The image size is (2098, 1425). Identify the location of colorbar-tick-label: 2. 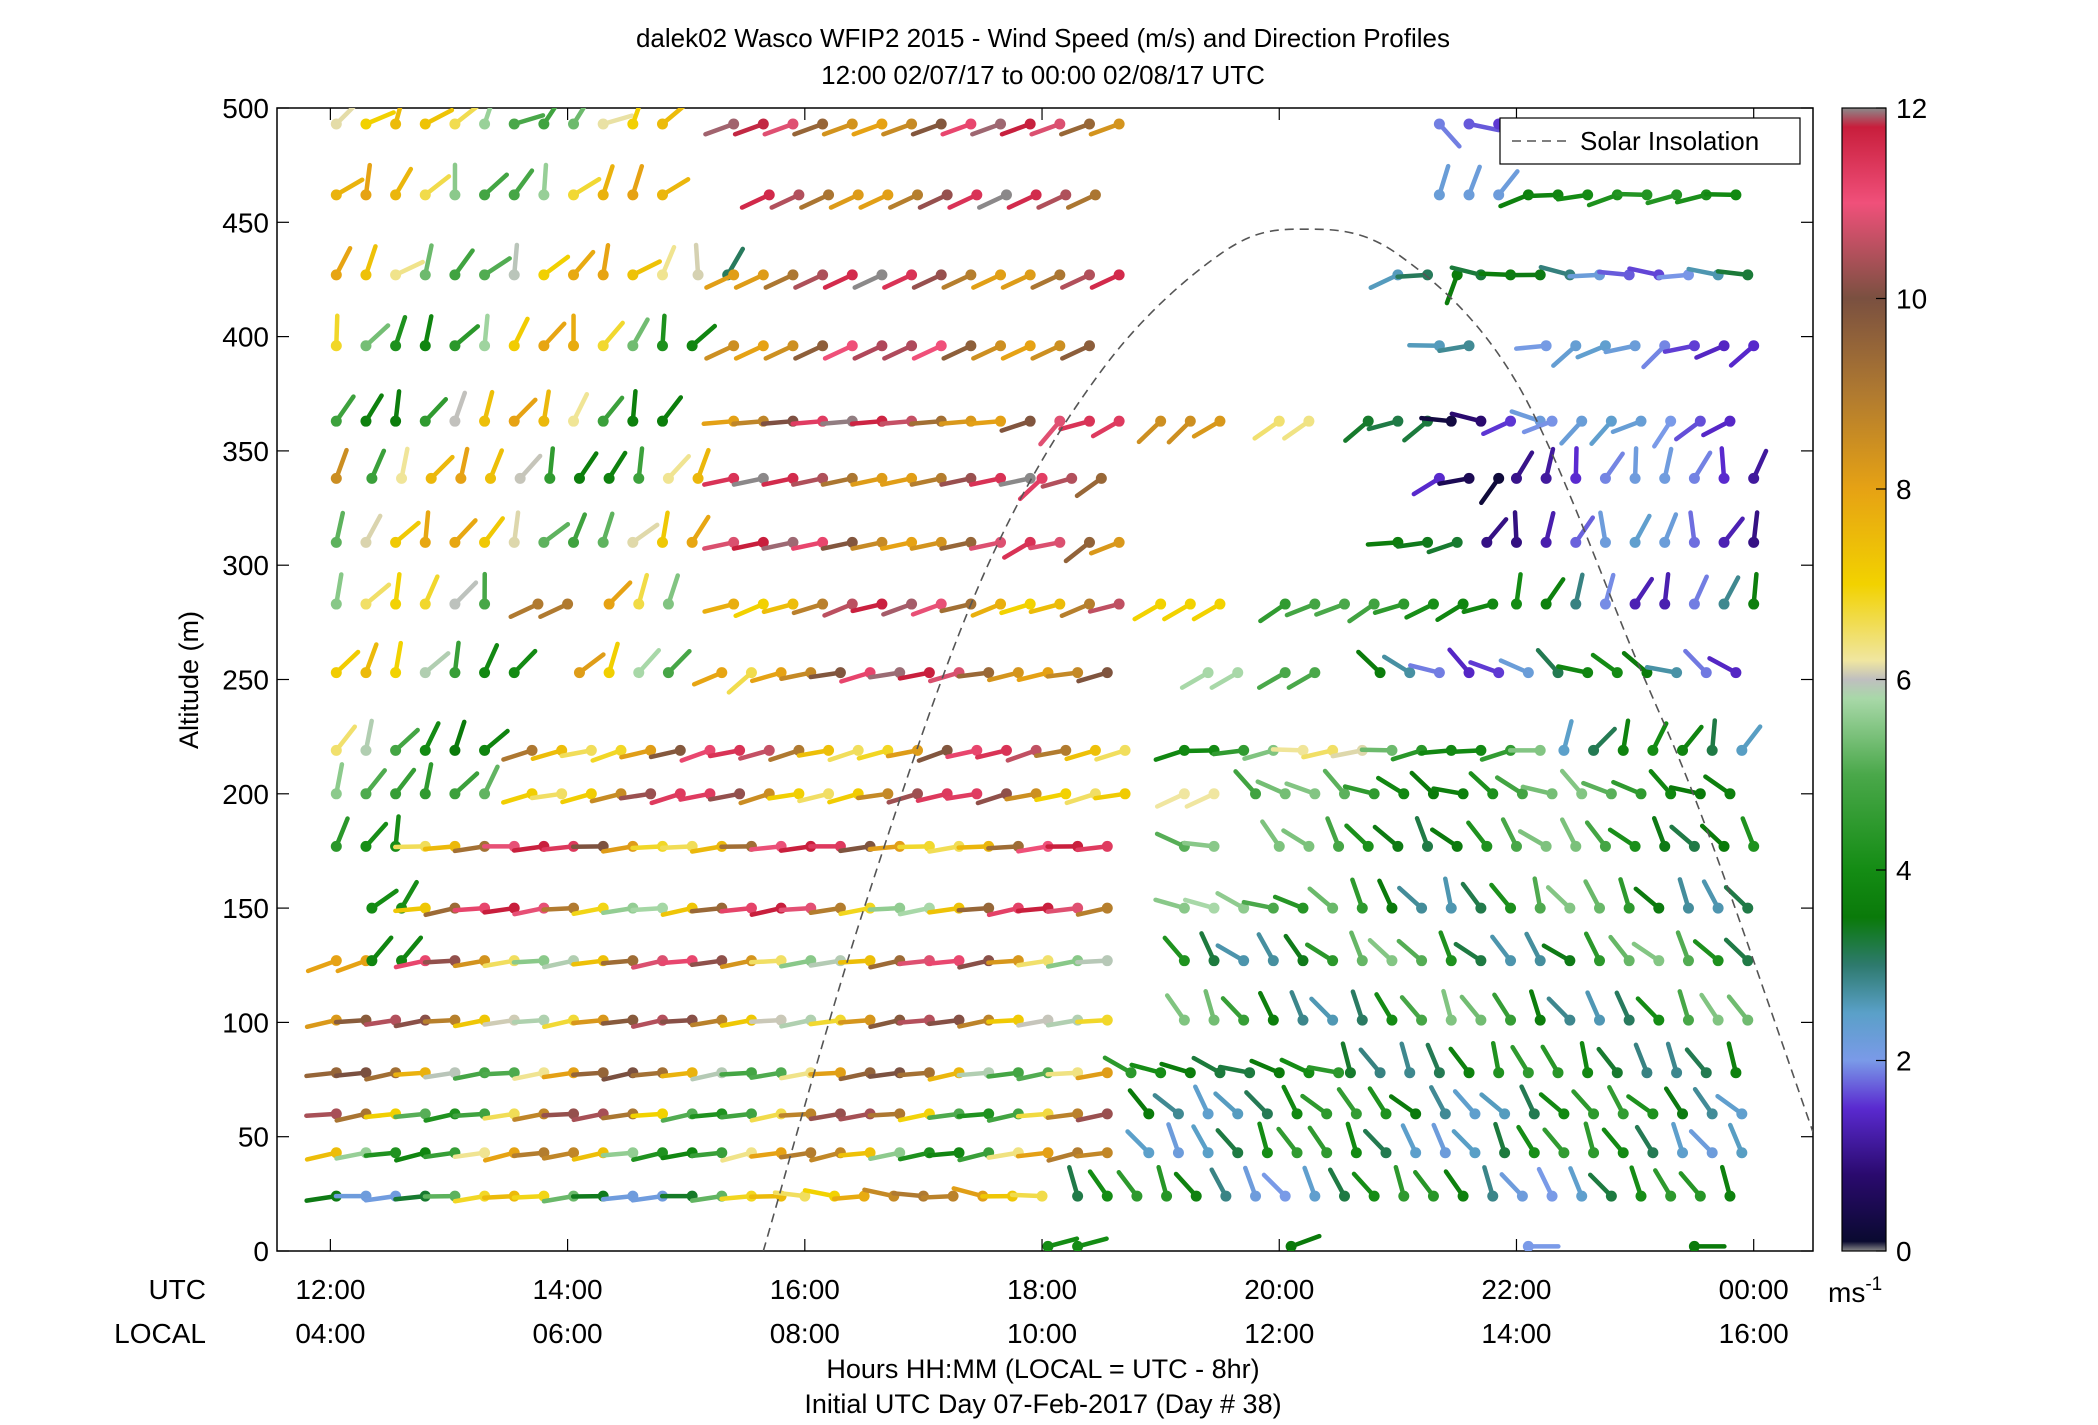
(1904, 1061).